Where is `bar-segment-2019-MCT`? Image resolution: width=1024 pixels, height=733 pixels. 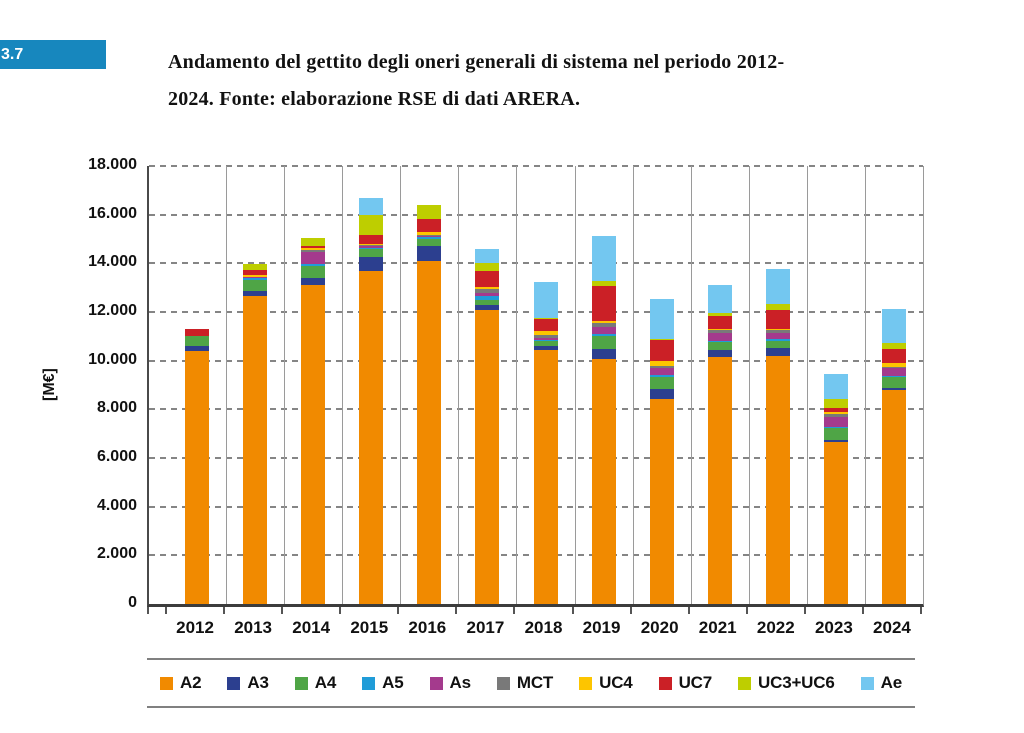 bar-segment-2019-MCT is located at coordinates (603, 325).